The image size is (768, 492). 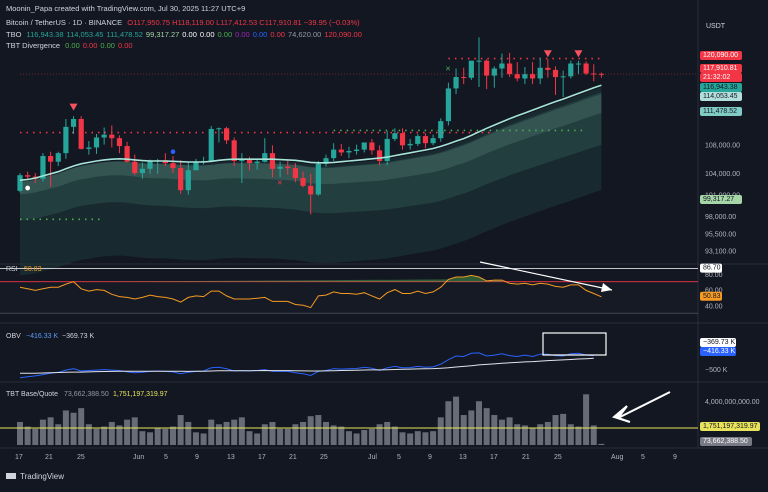 What do you see at coordinates (124, 34) in the screenshot?
I see `tbo-value-2: 111,478.52` at bounding box center [124, 34].